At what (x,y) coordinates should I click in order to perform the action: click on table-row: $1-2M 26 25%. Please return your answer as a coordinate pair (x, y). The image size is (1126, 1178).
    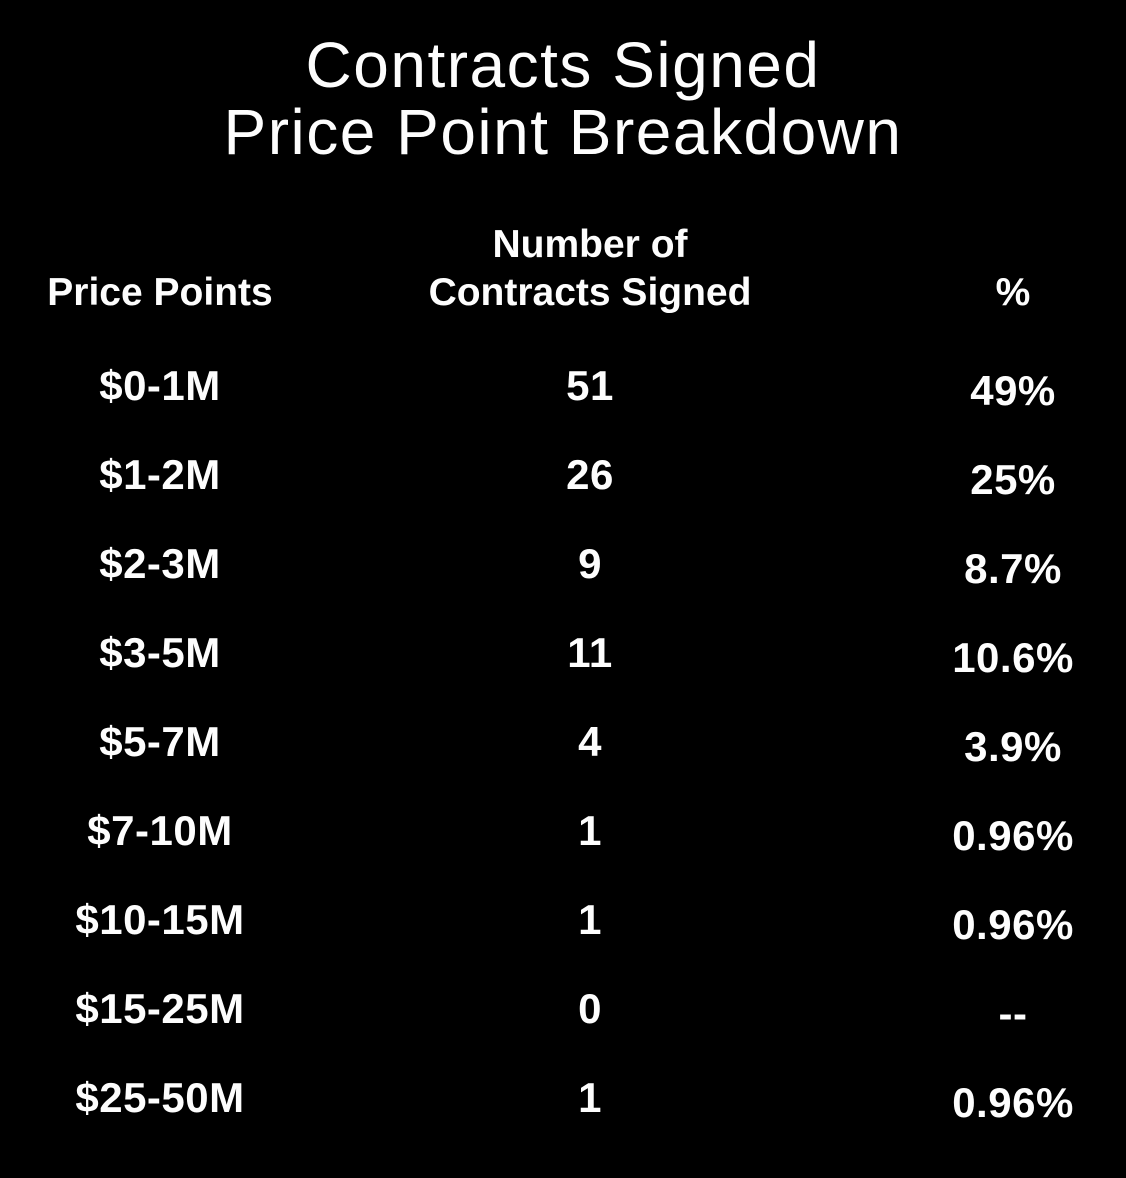
    Looking at the image, I should click on (563, 474).